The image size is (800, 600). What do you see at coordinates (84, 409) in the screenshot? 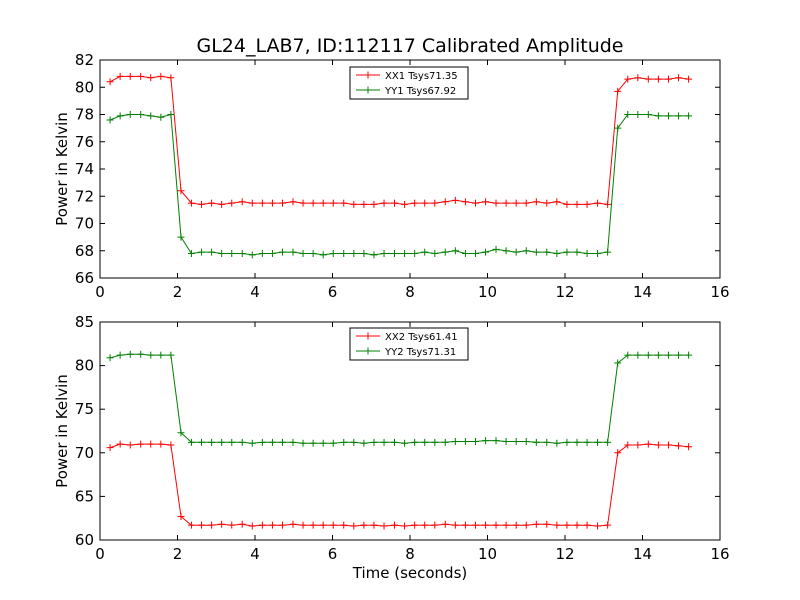
I see `y-tick-label: 75` at bounding box center [84, 409].